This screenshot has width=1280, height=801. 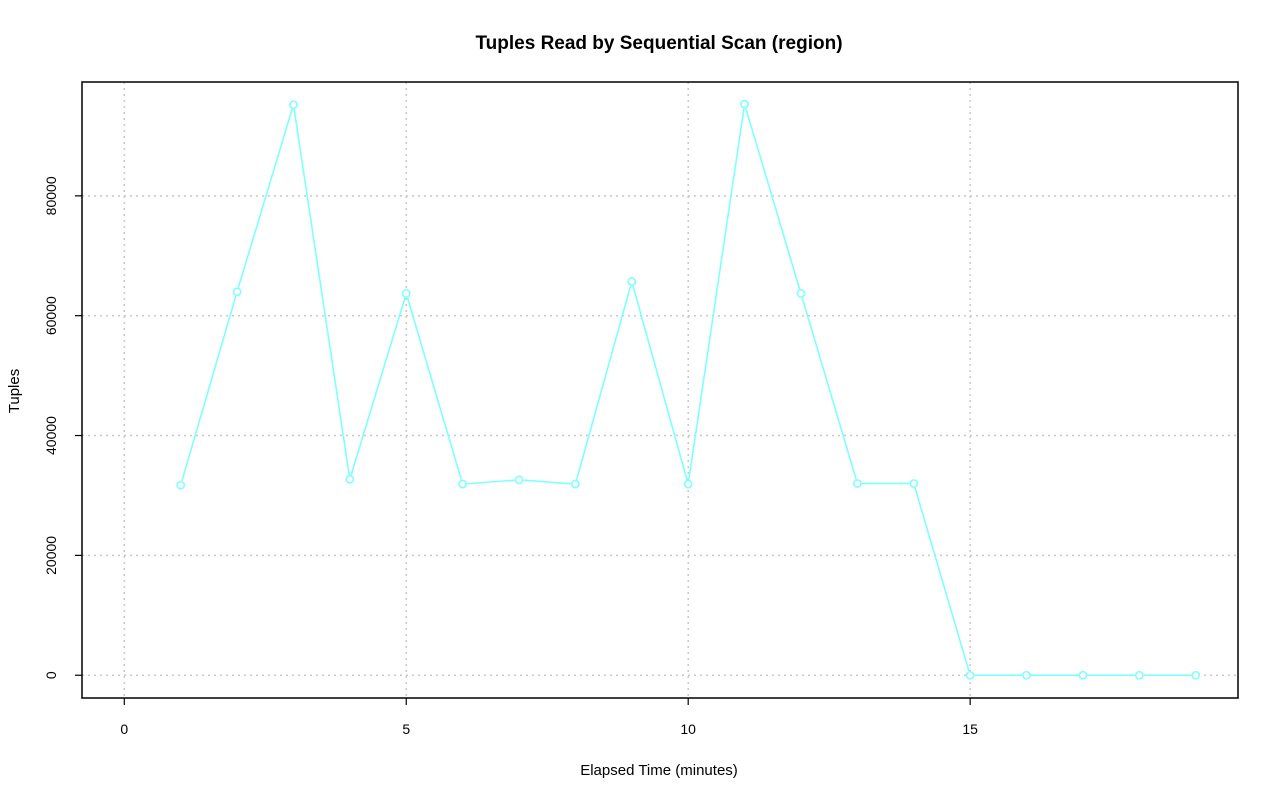 I want to click on y-tick-label: 40000, so click(x=51, y=435).